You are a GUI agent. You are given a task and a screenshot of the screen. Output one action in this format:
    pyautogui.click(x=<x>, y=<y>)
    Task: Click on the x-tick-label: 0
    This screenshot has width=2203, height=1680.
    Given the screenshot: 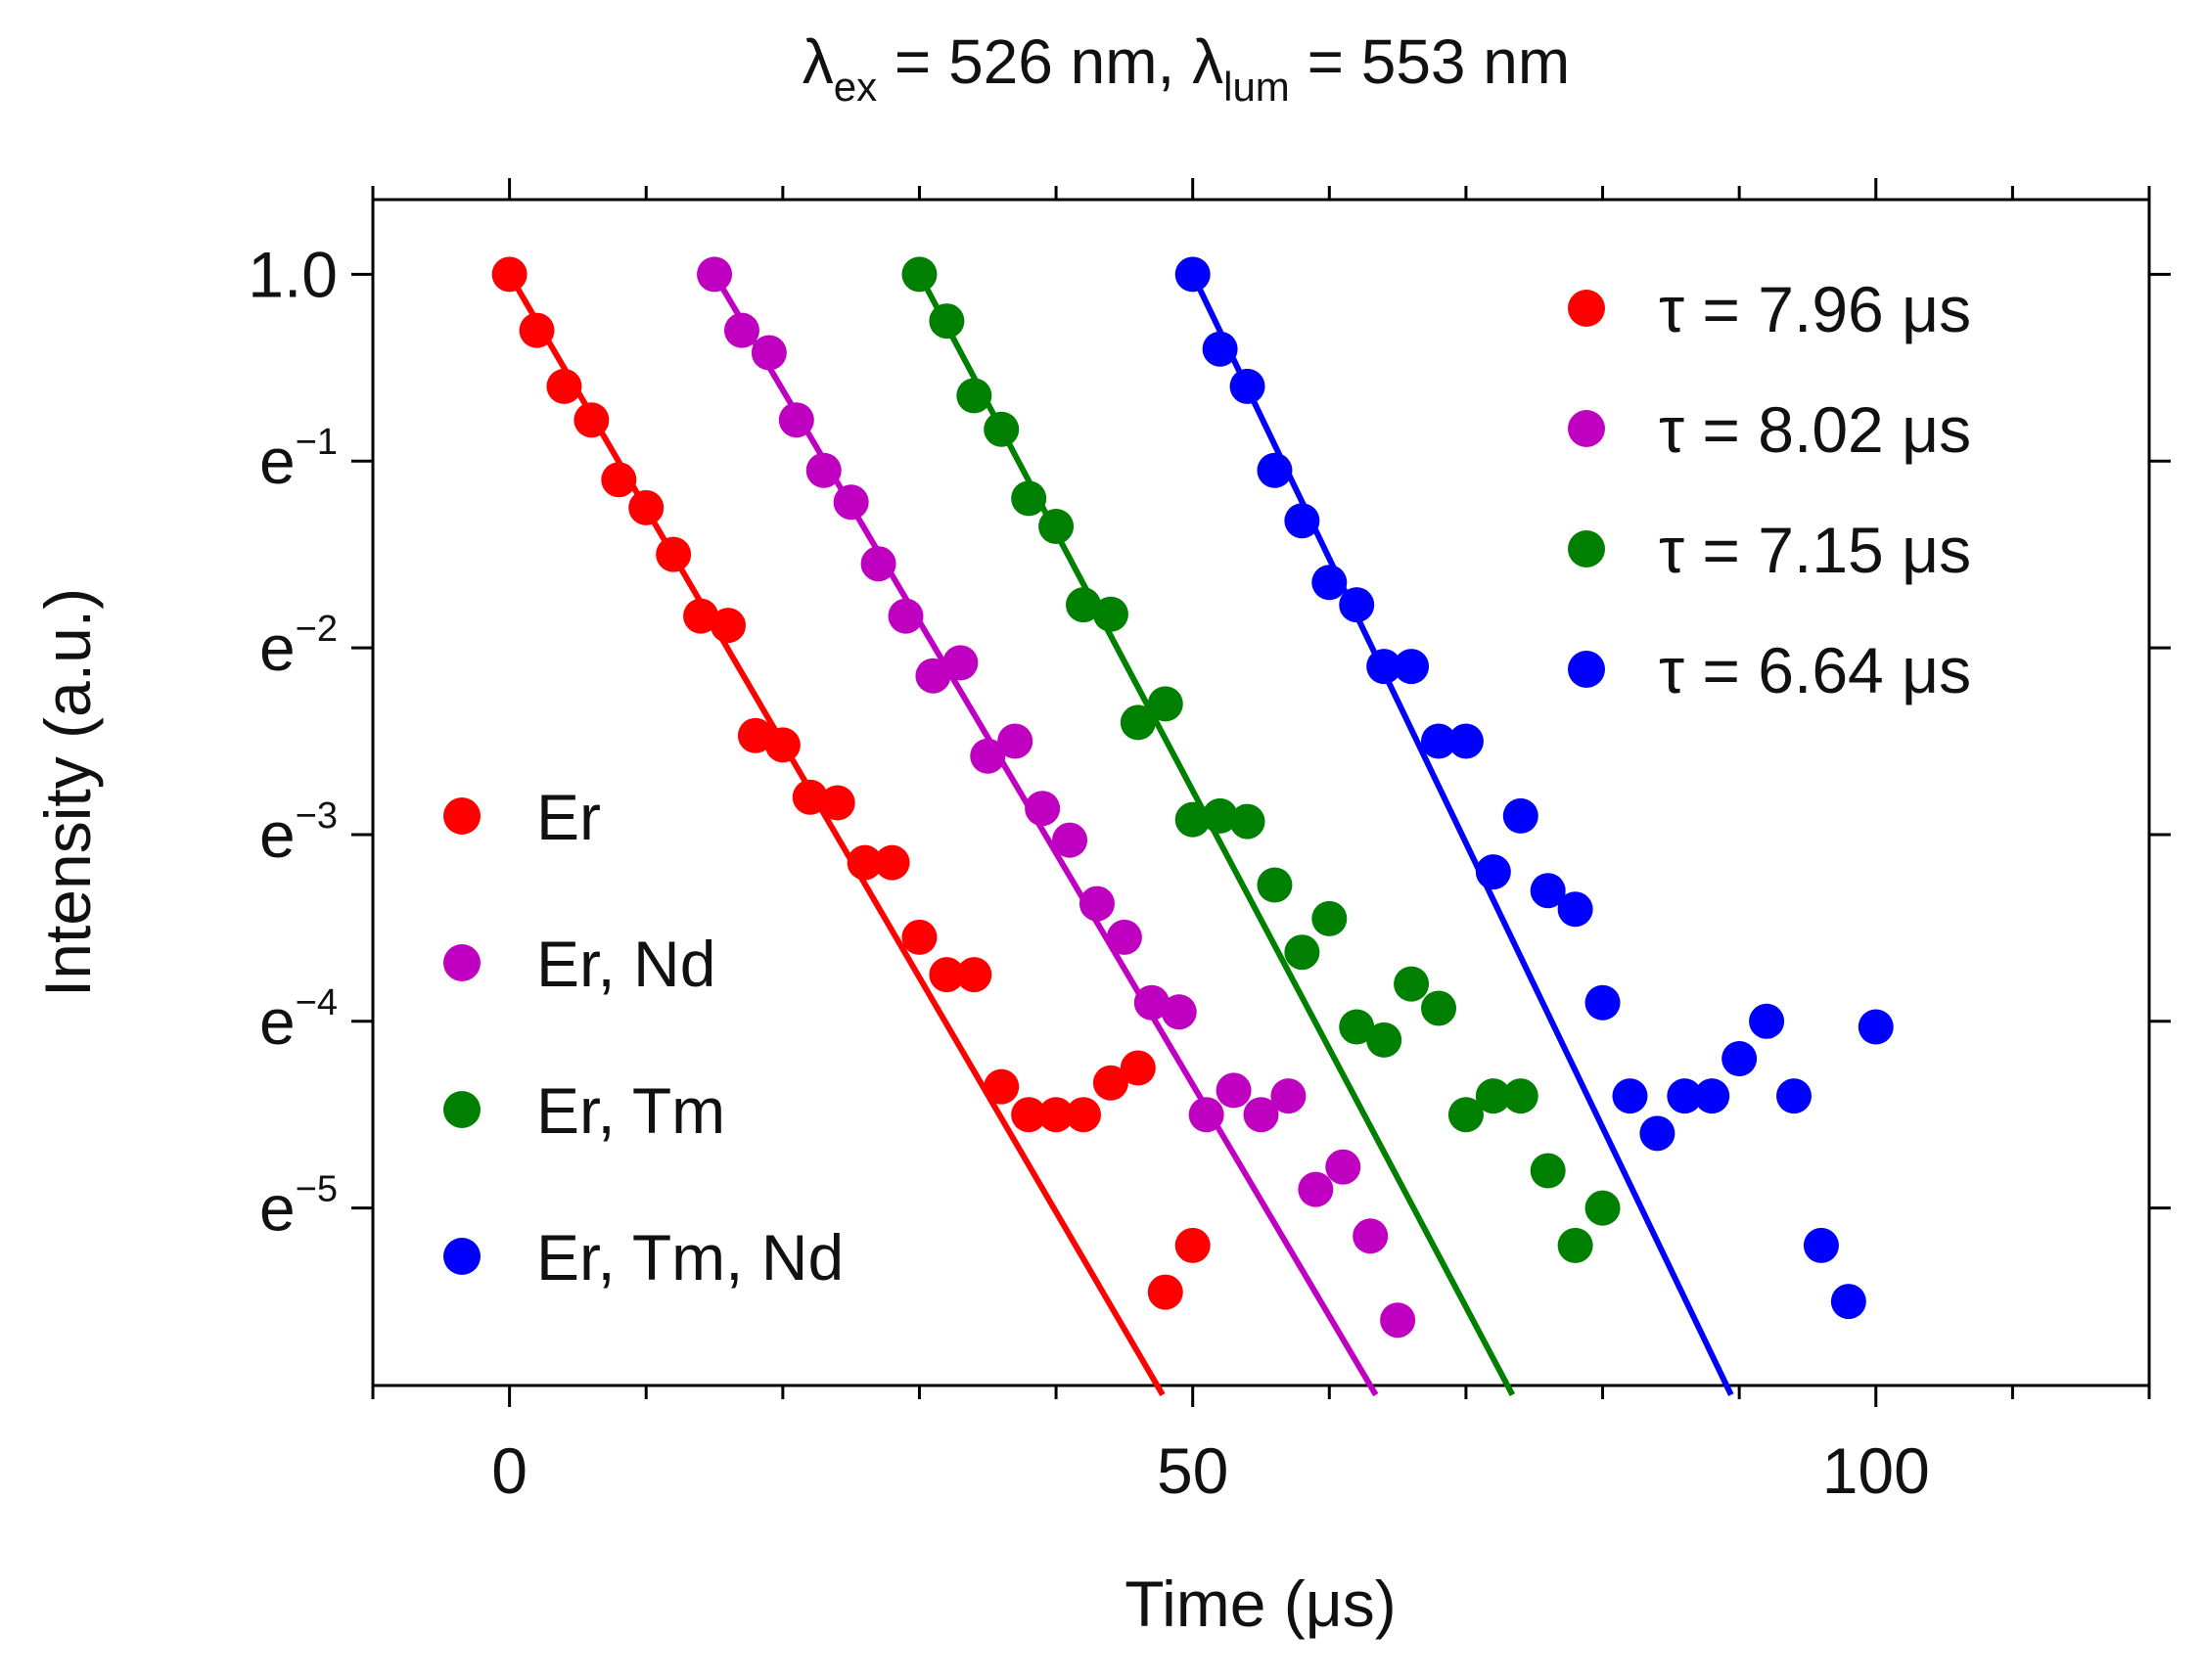 What is the action you would take?
    pyautogui.click(x=509, y=1470)
    